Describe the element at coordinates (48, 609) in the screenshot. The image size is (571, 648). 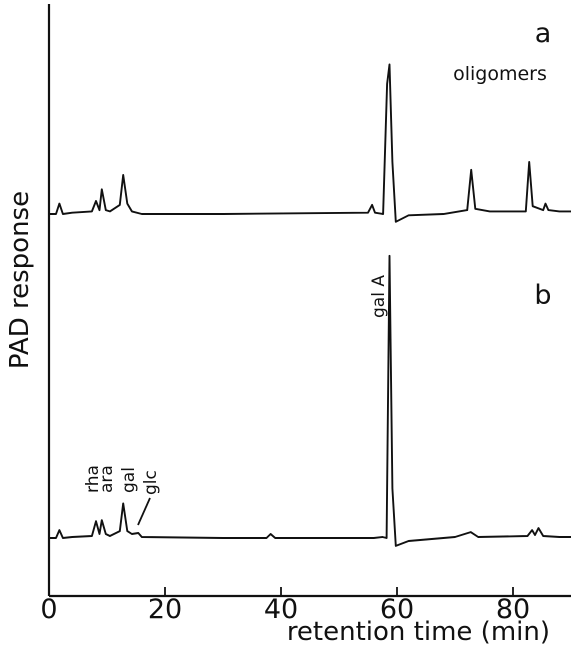
I see `x-tick-label: 0` at that location.